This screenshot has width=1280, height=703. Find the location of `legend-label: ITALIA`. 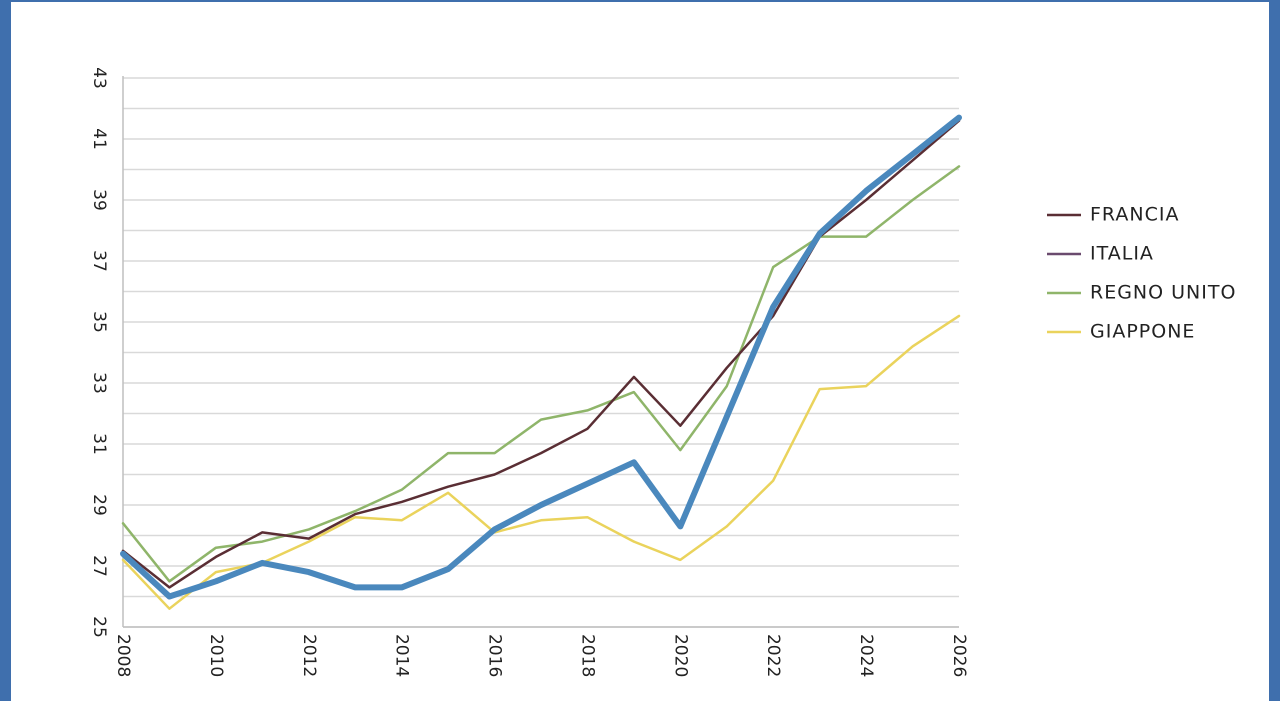

legend-label: ITALIA is located at coordinates (1122, 254).